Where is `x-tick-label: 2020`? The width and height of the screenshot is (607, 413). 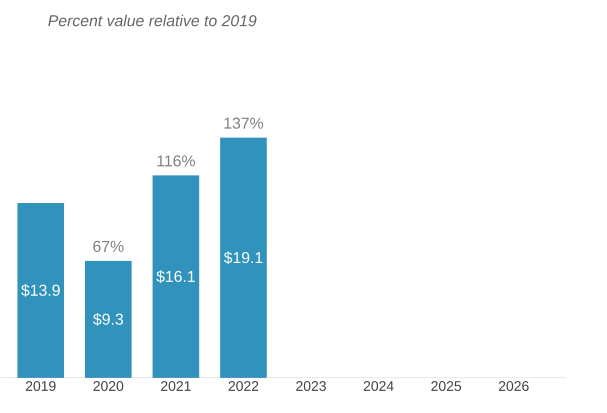 x-tick-label: 2020 is located at coordinates (109, 385).